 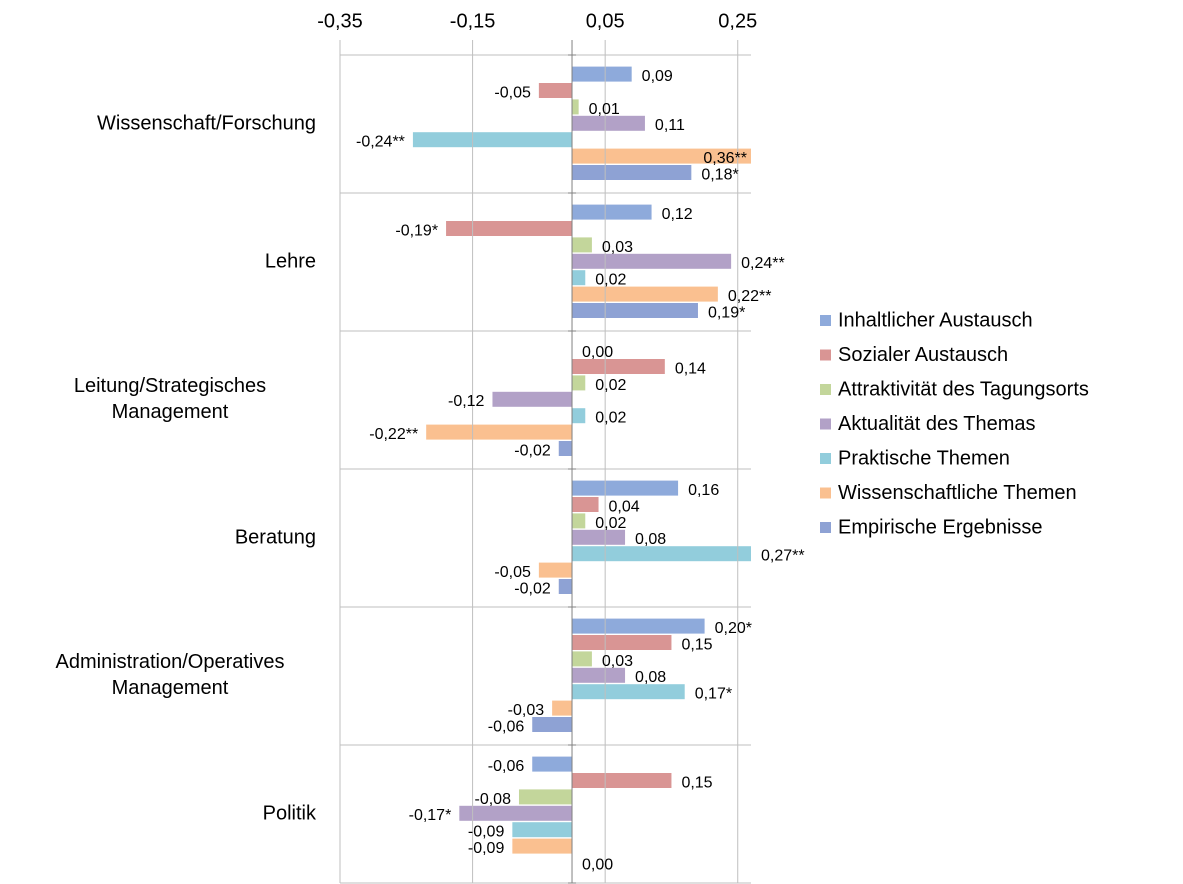 What do you see at coordinates (935, 320) in the screenshot?
I see `legend-label: Inhaltlicher Austausch` at bounding box center [935, 320].